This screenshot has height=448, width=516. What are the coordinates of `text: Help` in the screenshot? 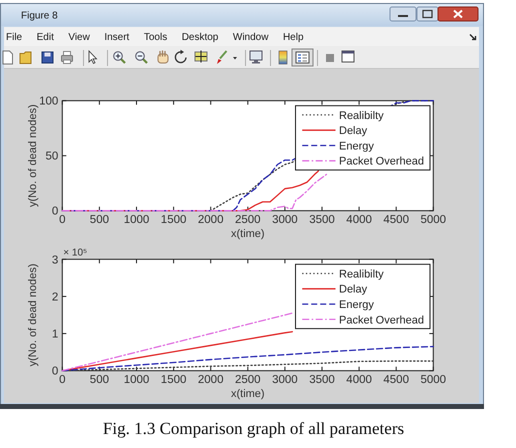 It's located at (293, 37).